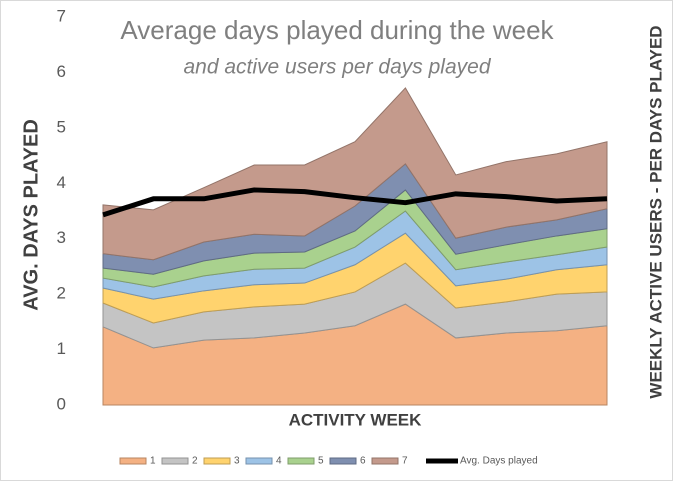 The image size is (673, 481). What do you see at coordinates (279, 461) in the screenshot?
I see `legend-label: 4` at bounding box center [279, 461].